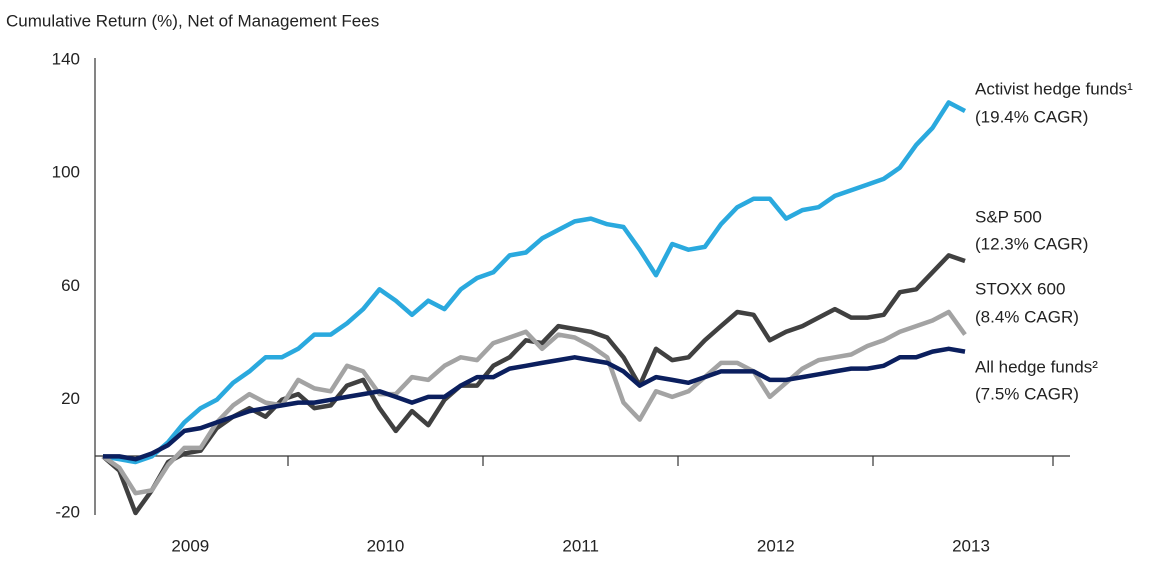  What do you see at coordinates (386, 545) in the screenshot?
I see `x-tick-label: 2010` at bounding box center [386, 545].